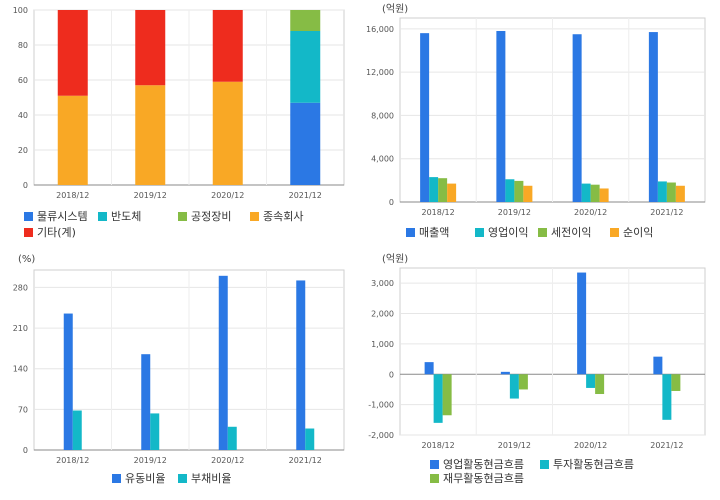 This screenshot has width=720, height=500. I want to click on legend-entry: 부채비율, so click(211, 478).